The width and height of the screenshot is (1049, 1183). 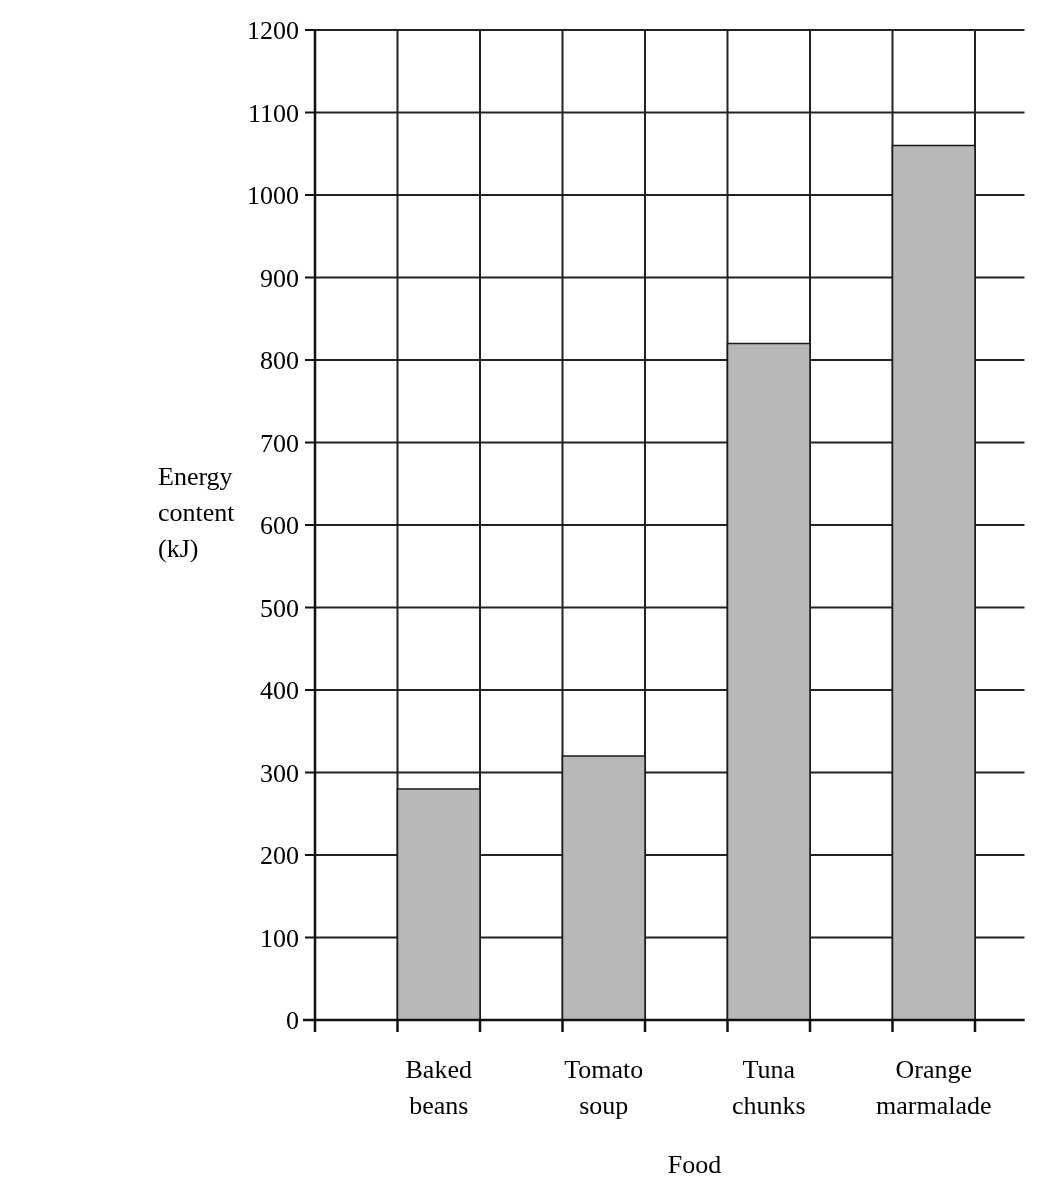 I want to click on y-tick-label: 500, so click(x=279, y=608).